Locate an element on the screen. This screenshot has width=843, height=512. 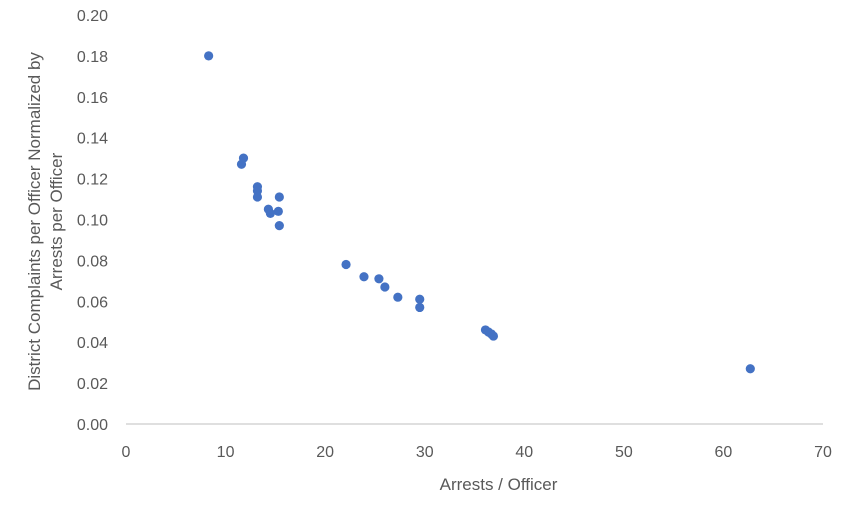
y-tick-label: 0.20 is located at coordinates (92, 16).